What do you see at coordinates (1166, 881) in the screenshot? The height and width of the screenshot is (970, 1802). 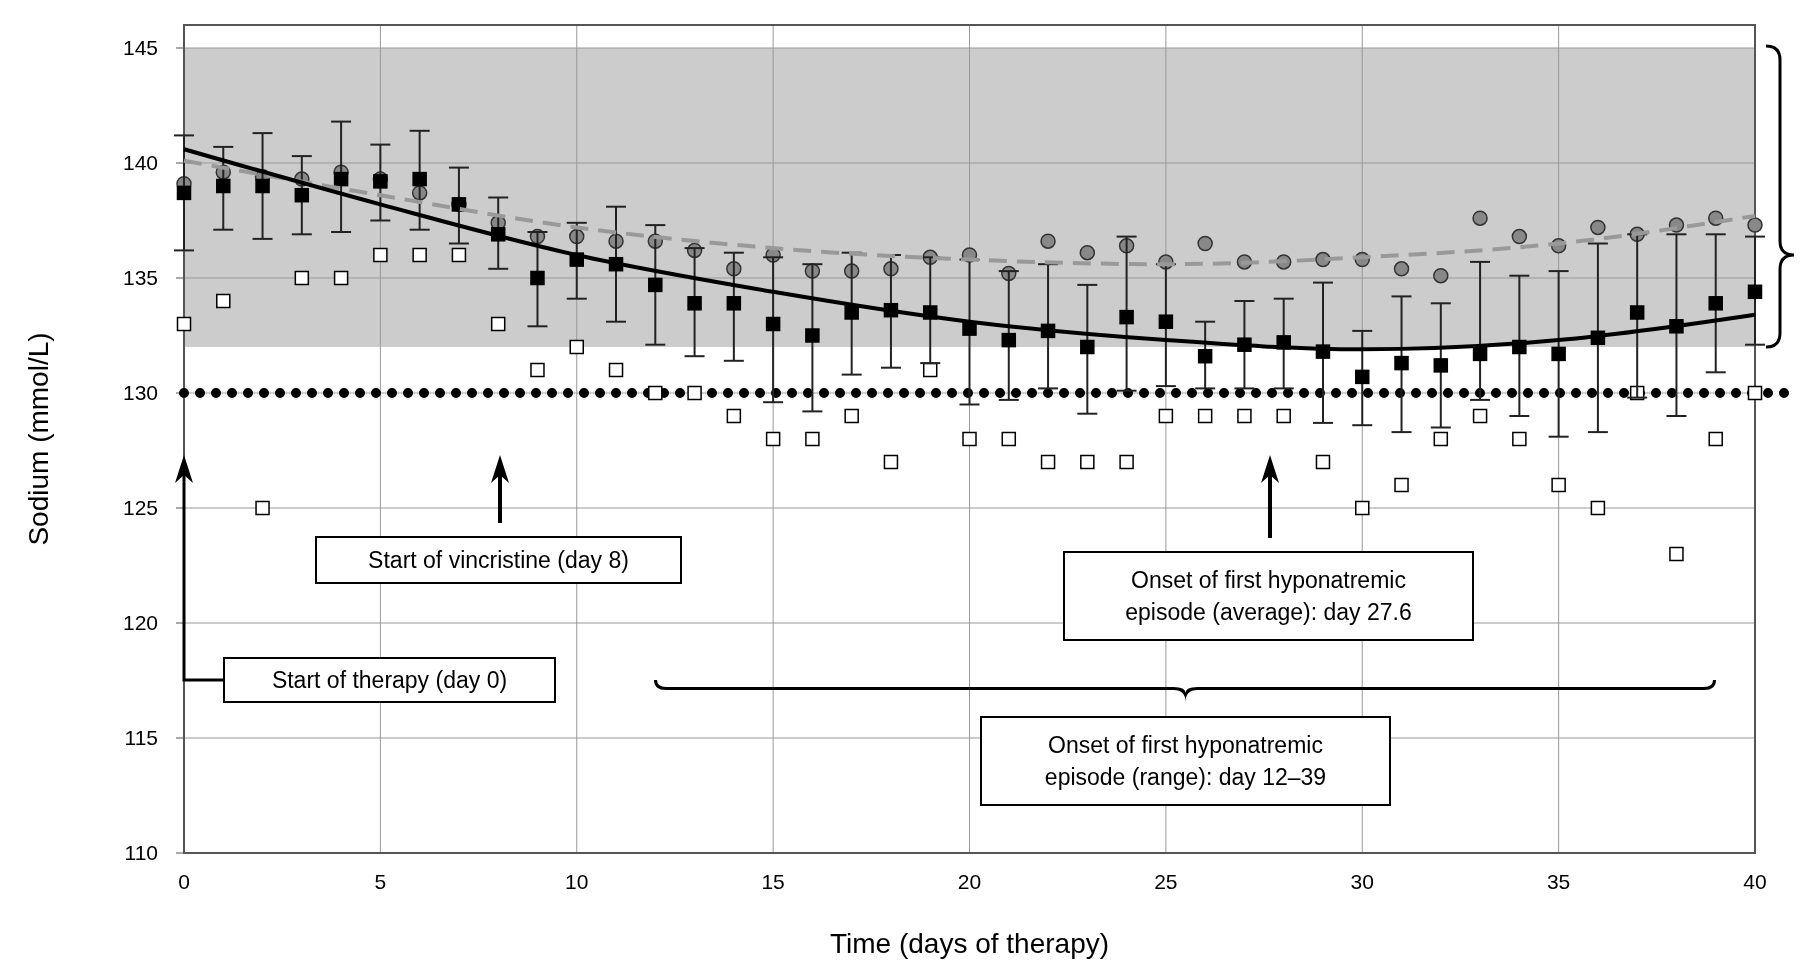 I see `x-tick-label: 25` at bounding box center [1166, 881].